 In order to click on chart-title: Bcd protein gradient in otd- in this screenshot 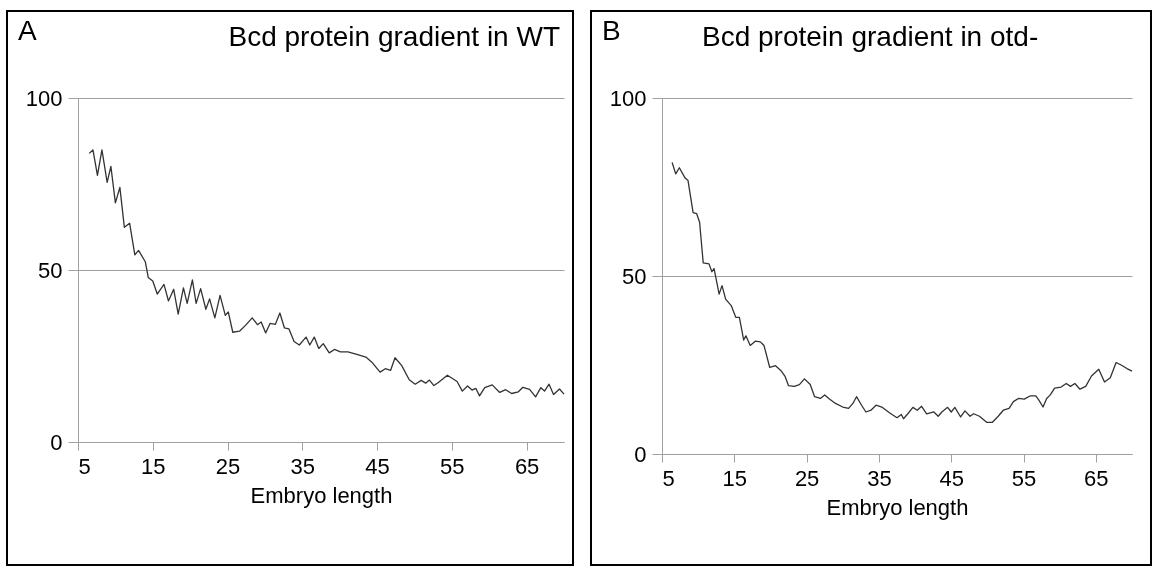, I will do `click(870, 36)`.